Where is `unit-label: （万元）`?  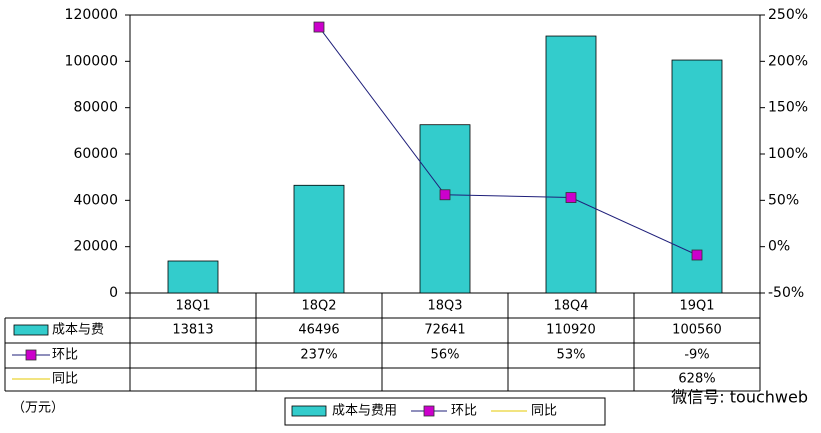
unit-label: （万元） is located at coordinates (38, 408).